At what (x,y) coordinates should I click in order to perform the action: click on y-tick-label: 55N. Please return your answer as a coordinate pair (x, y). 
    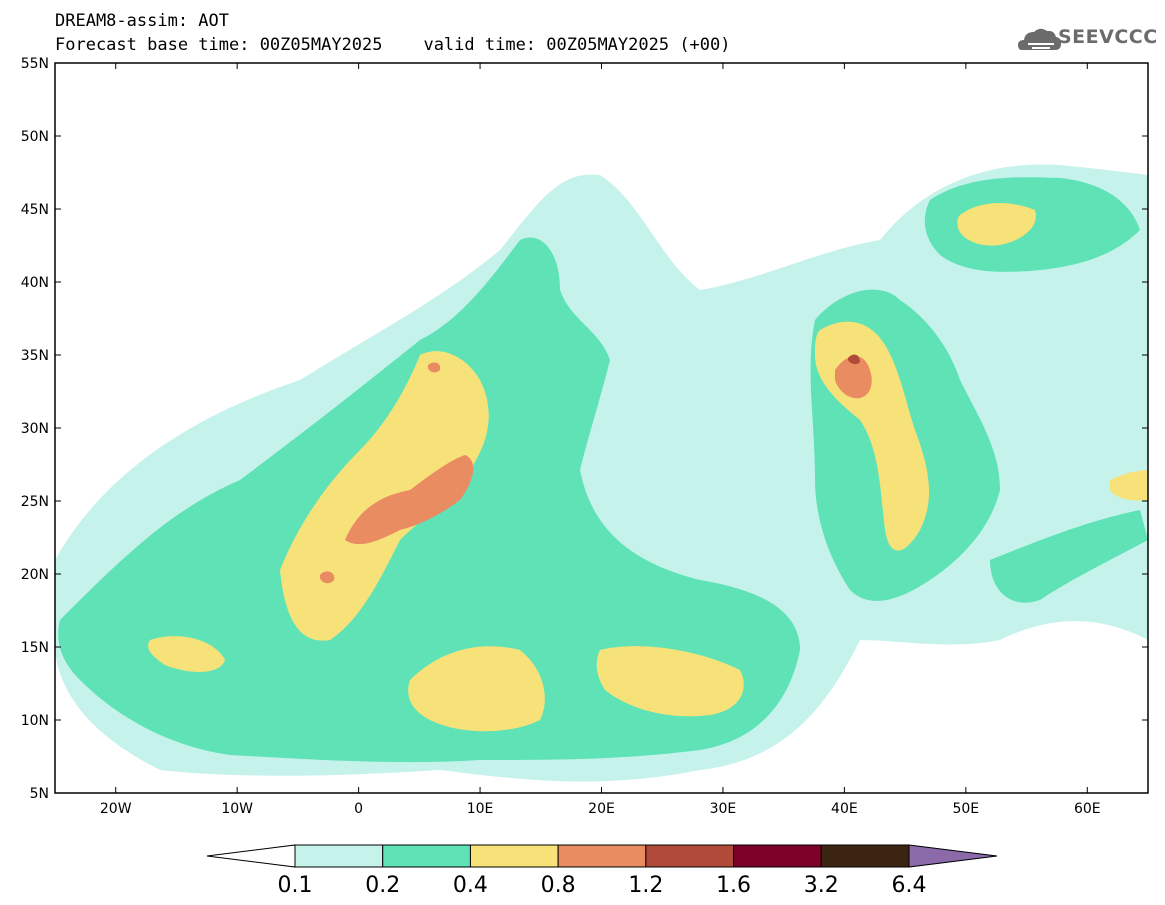
    Looking at the image, I should click on (35, 64).